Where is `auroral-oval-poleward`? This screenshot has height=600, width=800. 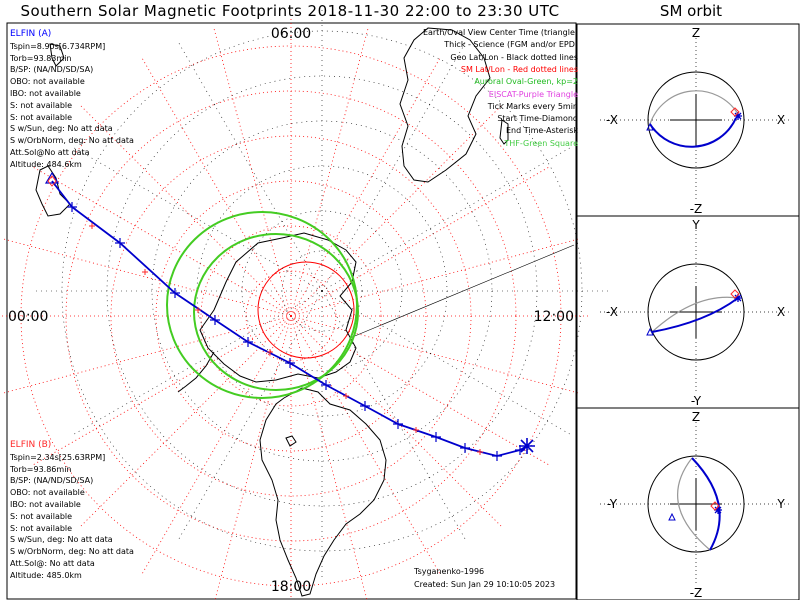
auroral-oval-poleward is located at coordinates (262, 305).